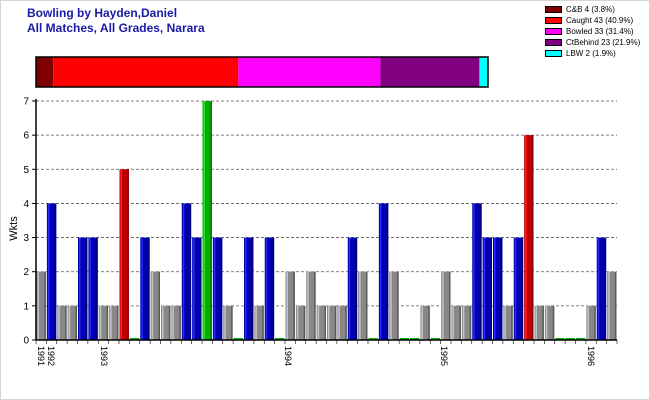 The width and height of the screenshot is (650, 400). Describe the element at coordinates (592, 42) in the screenshot. I see `legend-item-ctbehind: CtBehind 23 (21.9%)` at that location.